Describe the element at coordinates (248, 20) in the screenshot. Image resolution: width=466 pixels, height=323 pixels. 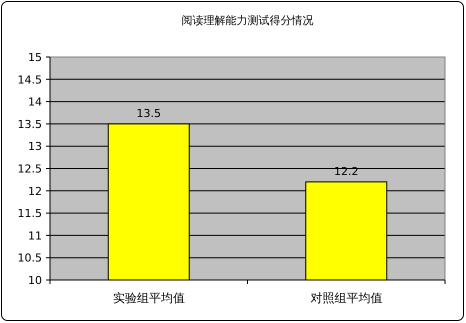
I see `title: 阅读理解能力测试得分情况` at that location.